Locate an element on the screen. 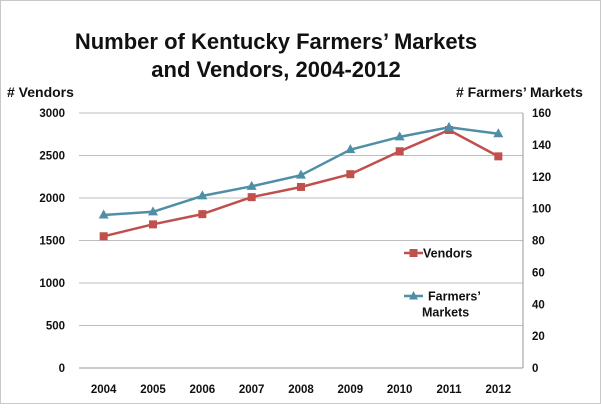  y-left-tick-label: 1500 is located at coordinates (52, 242).